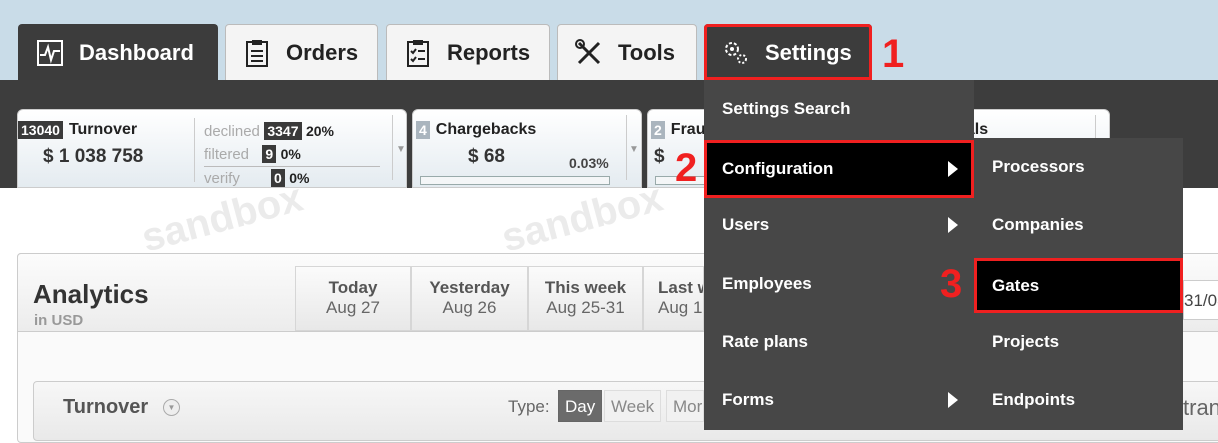 The image size is (1218, 443). I want to click on menu-item-rate-plans: Rate plans, so click(839, 342).